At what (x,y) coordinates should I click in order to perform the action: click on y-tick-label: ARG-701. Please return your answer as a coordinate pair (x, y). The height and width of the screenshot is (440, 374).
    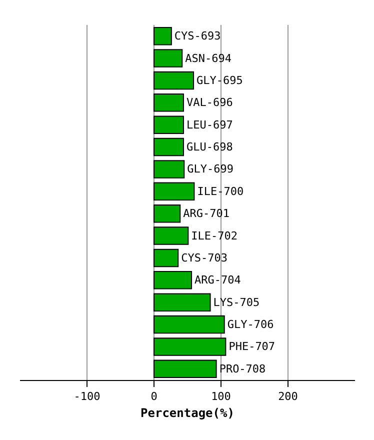
    Looking at the image, I should click on (206, 213).